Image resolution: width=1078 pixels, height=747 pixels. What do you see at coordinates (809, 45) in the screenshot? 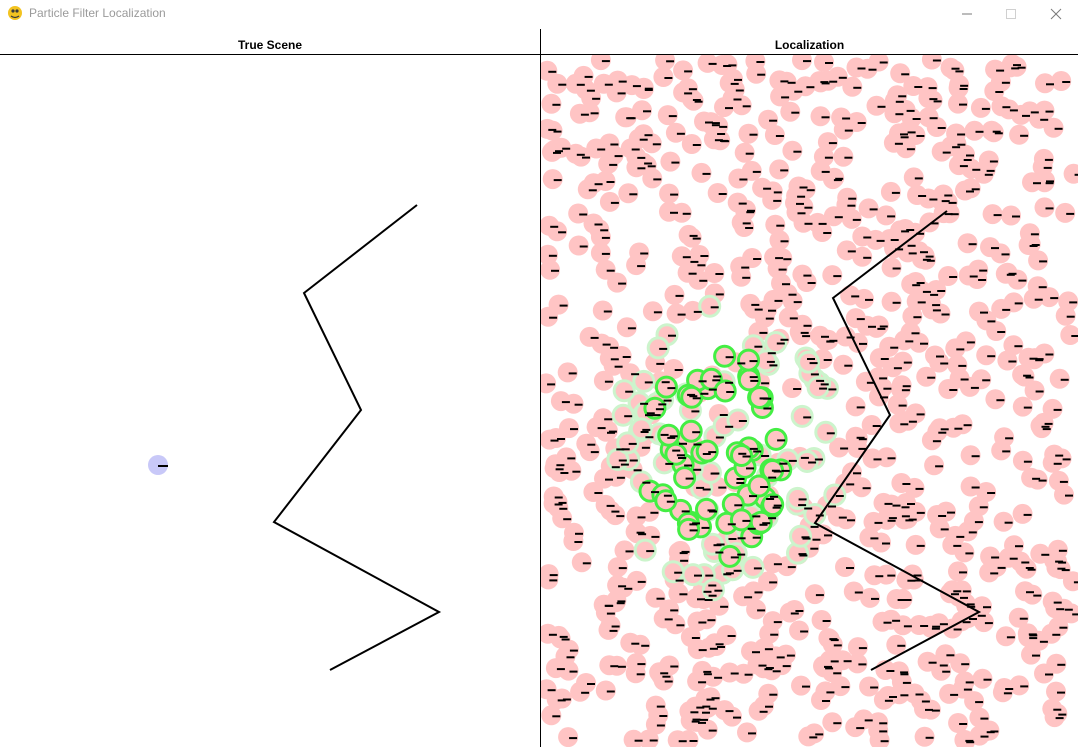
I see `localization-title: Localization` at bounding box center [809, 45].